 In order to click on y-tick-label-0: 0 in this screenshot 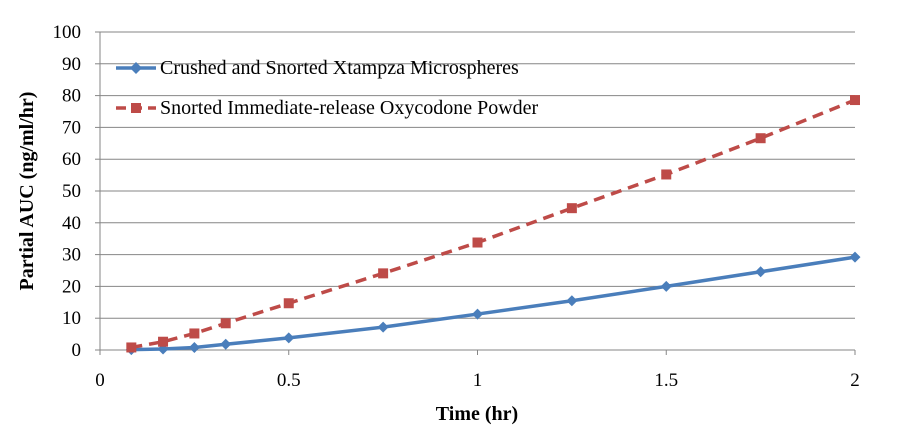, I will do `click(77, 350)`.